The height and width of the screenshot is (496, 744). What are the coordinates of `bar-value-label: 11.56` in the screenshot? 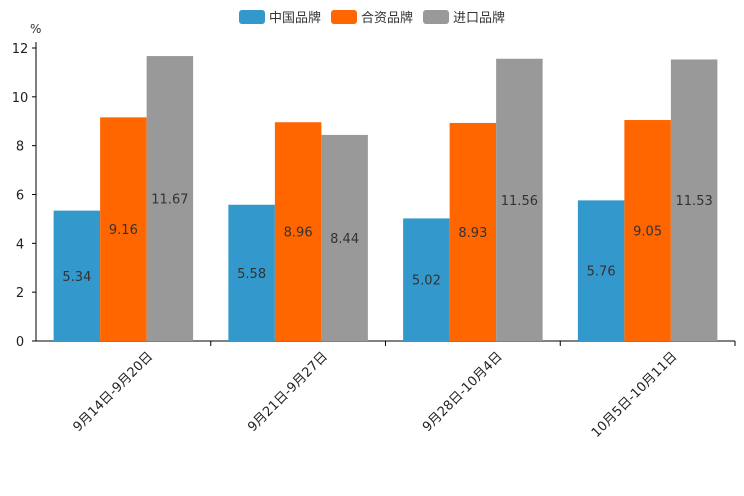 It's located at (519, 201).